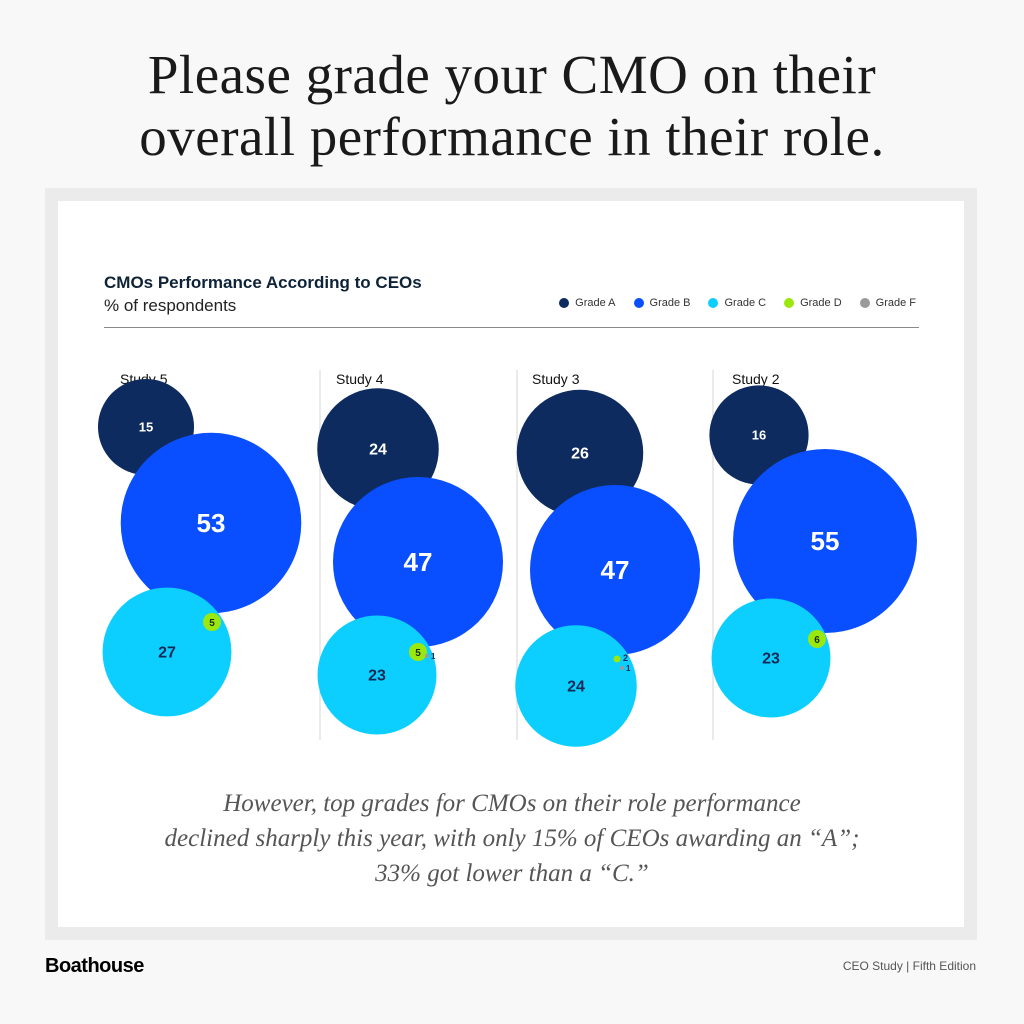 The width and height of the screenshot is (1024, 1024). I want to click on bubble-value-label: 15, so click(146, 427).